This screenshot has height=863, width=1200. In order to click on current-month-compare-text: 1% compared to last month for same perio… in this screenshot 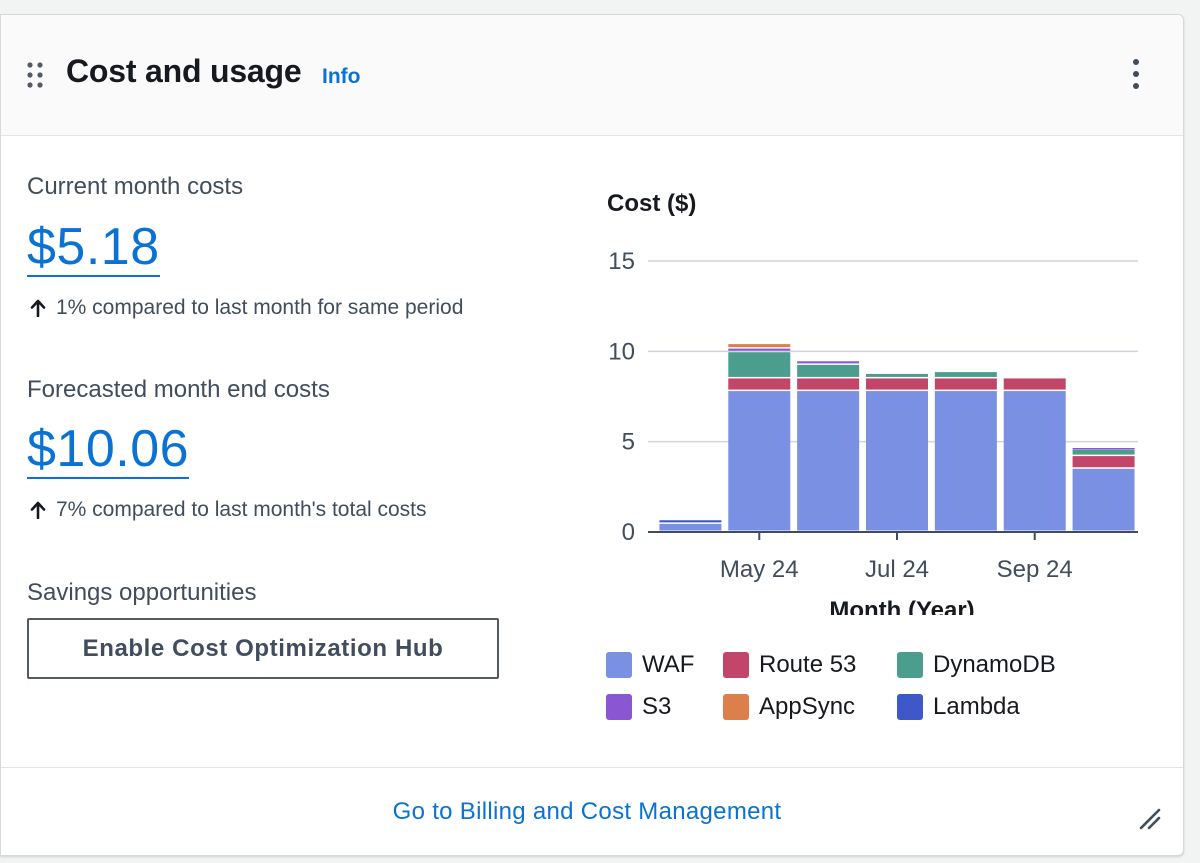, I will do `click(260, 307)`.